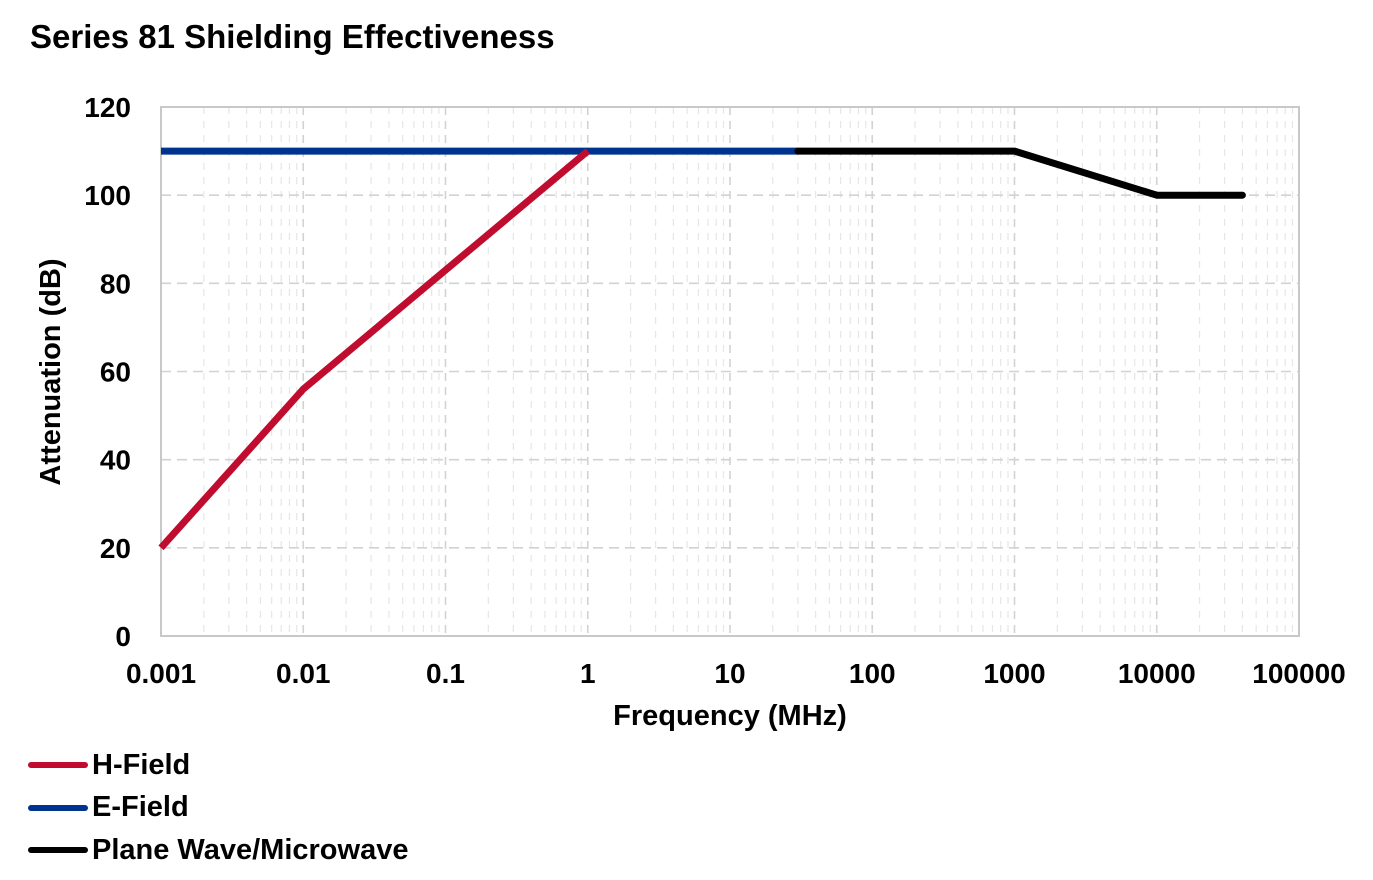 Image resolution: width=1373 pixels, height=880 pixels. What do you see at coordinates (58, 807) in the screenshot?
I see `legend-swatch-e-field` at bounding box center [58, 807].